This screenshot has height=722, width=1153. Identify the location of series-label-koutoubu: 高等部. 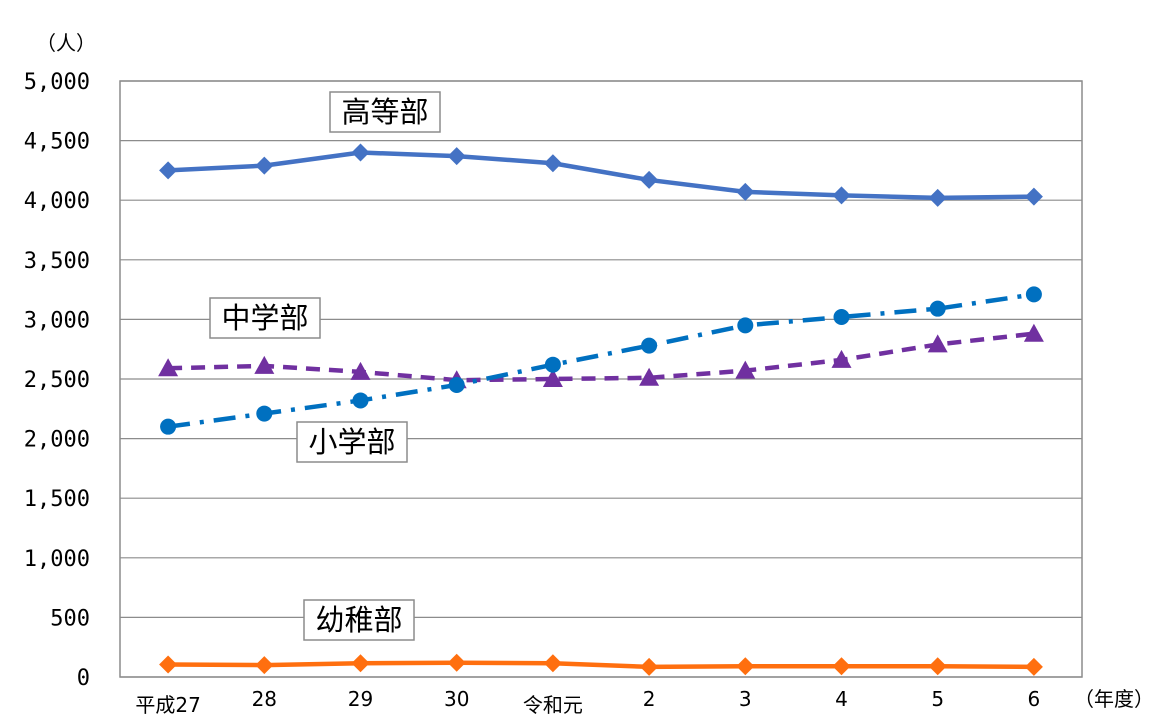
(385, 112).